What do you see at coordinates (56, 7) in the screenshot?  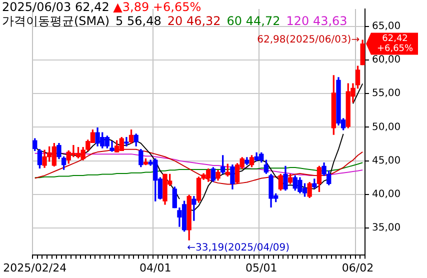 I see `chart-title: 2025/06/03 62,42` at bounding box center [56, 7].